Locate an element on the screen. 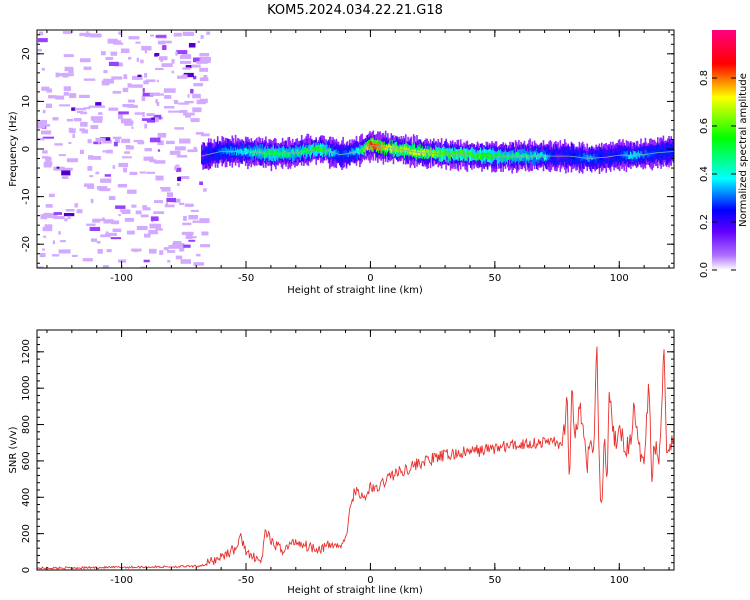 Image resolution: width=750 pixels, height=600 pixels. spectrogram-x-tick-label: -50 is located at coordinates (246, 278).